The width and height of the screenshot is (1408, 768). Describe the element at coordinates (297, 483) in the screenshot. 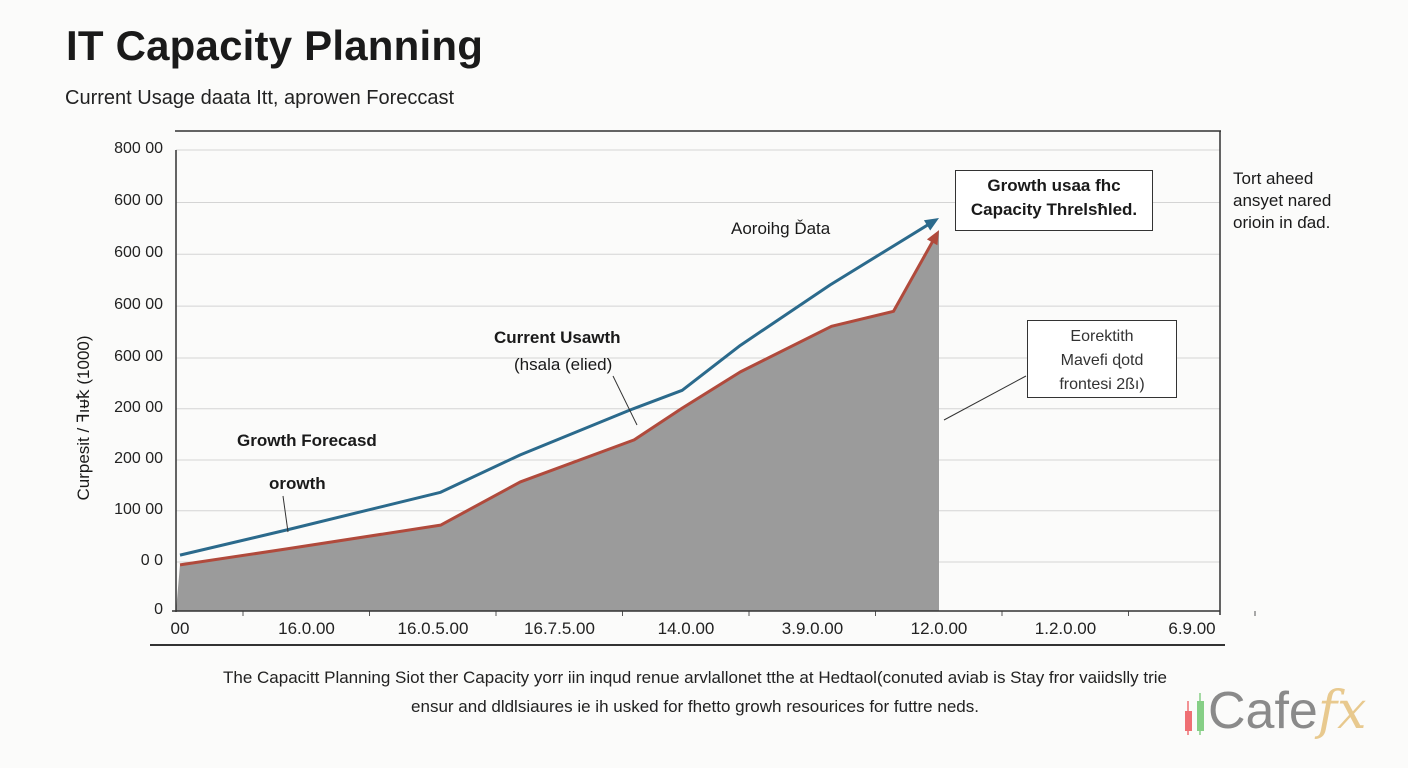

I see `annotation-growth: orowth` at that location.